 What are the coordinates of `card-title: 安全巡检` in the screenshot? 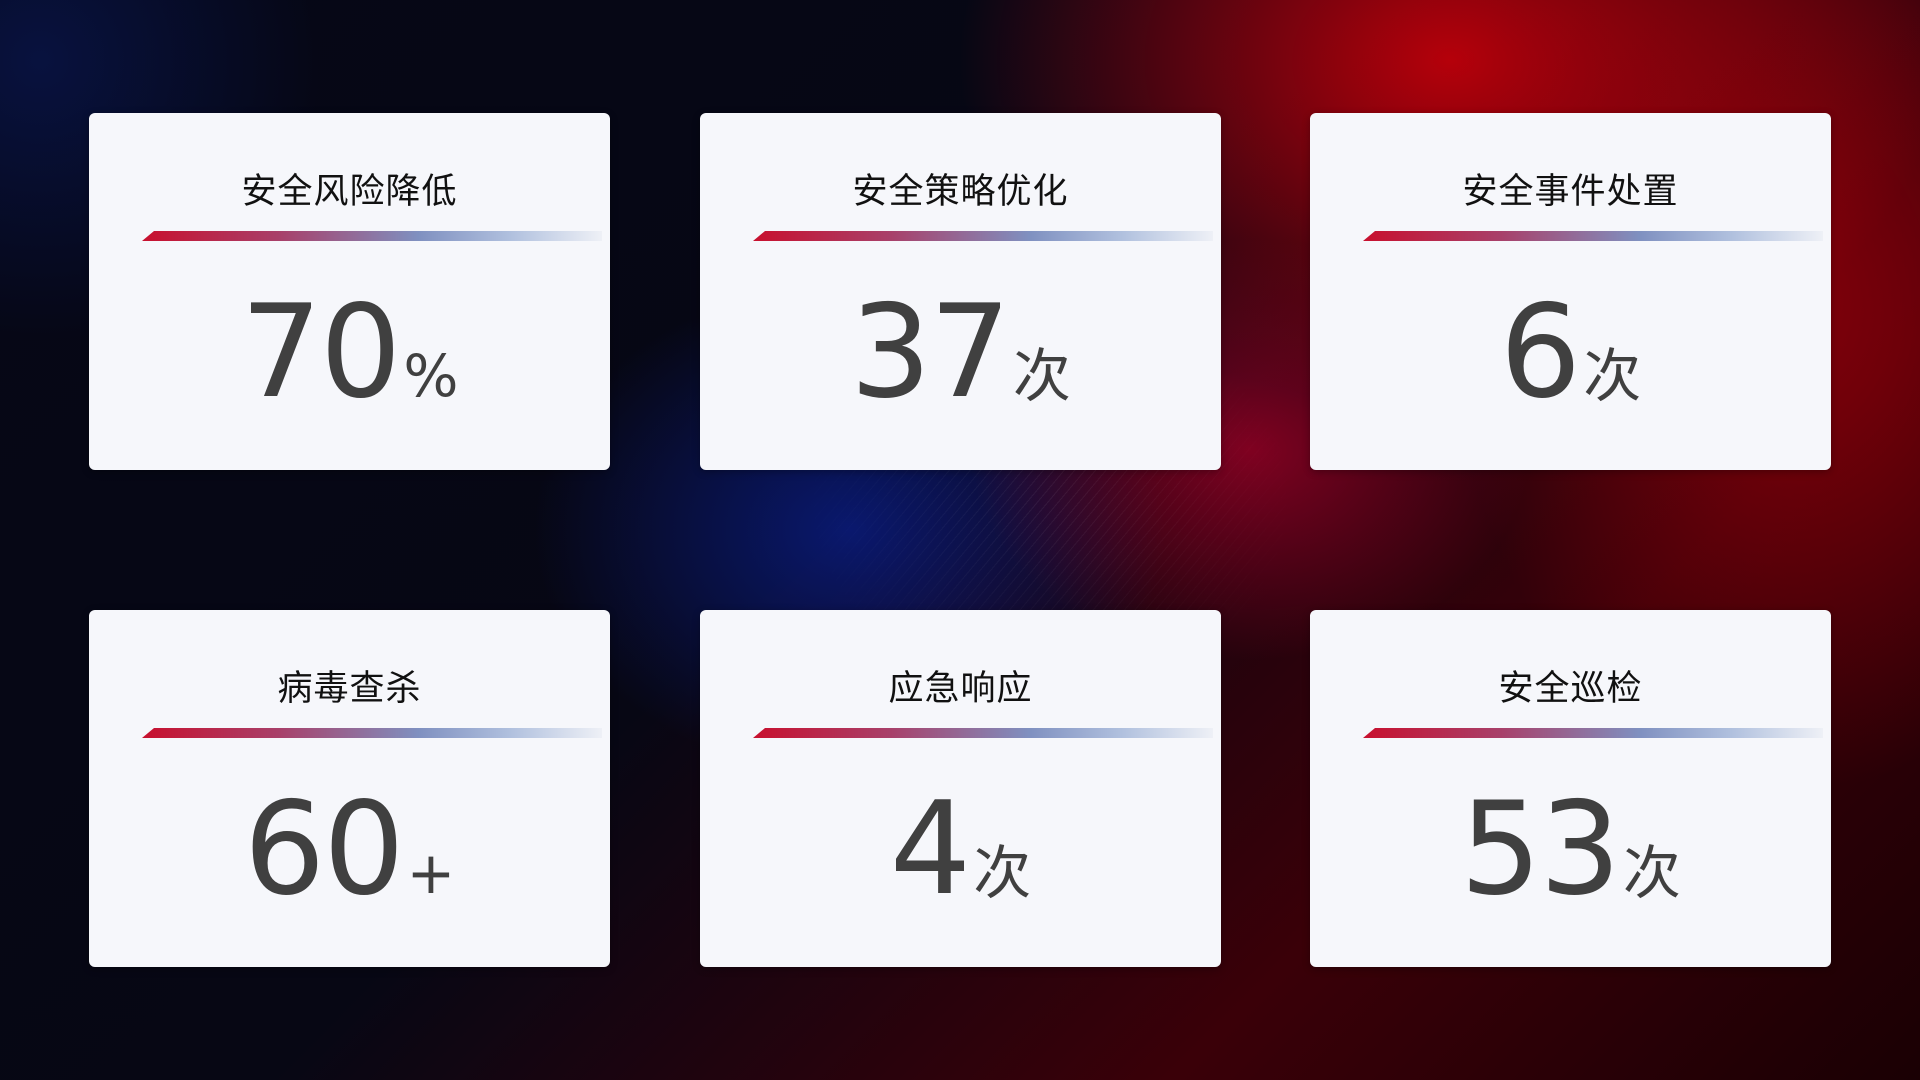 It's located at (1570, 689).